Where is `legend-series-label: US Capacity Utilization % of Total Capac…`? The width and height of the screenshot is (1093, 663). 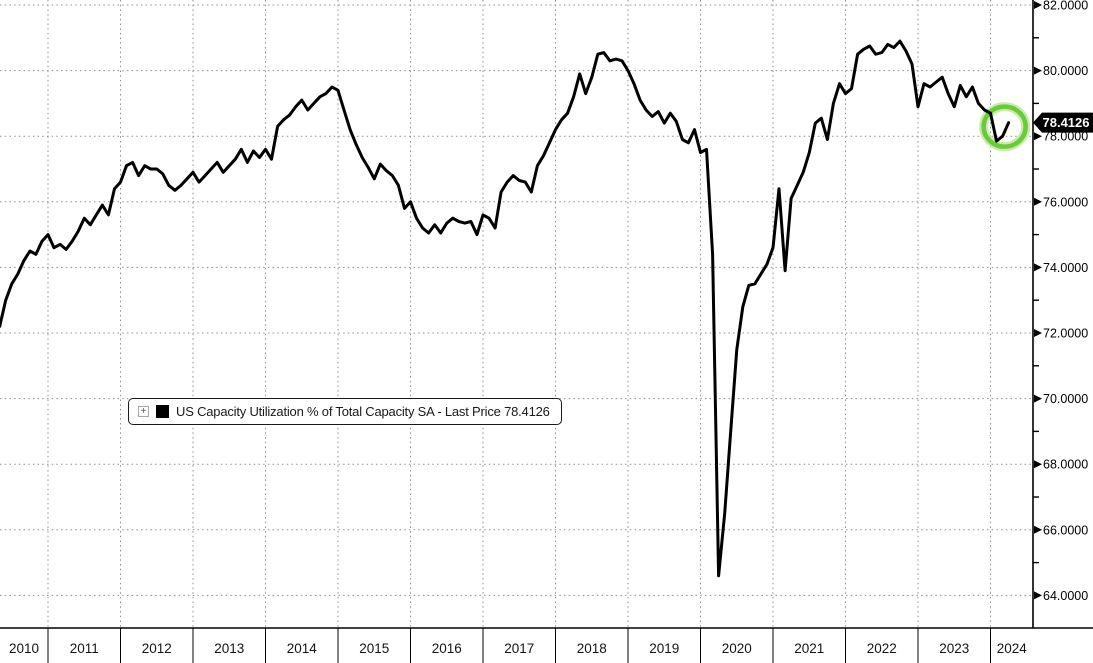 legend-series-label: US Capacity Utilization % of Total Capac… is located at coordinates (363, 411).